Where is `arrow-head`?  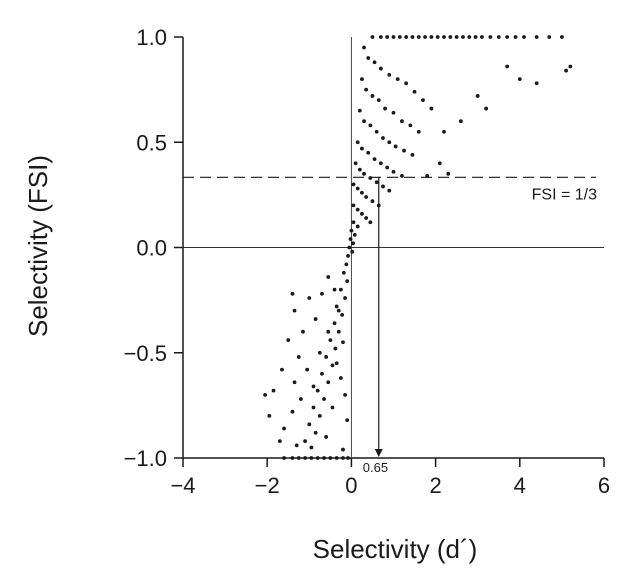 arrow-head is located at coordinates (378, 453).